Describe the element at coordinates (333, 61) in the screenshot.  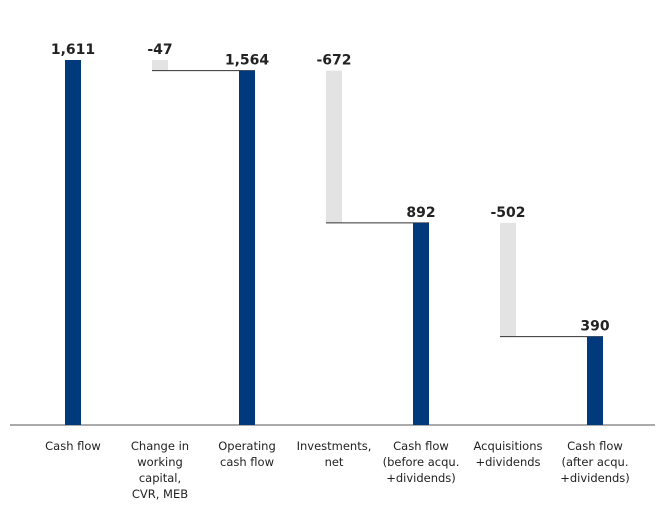
I see `value-label: -672` at that location.